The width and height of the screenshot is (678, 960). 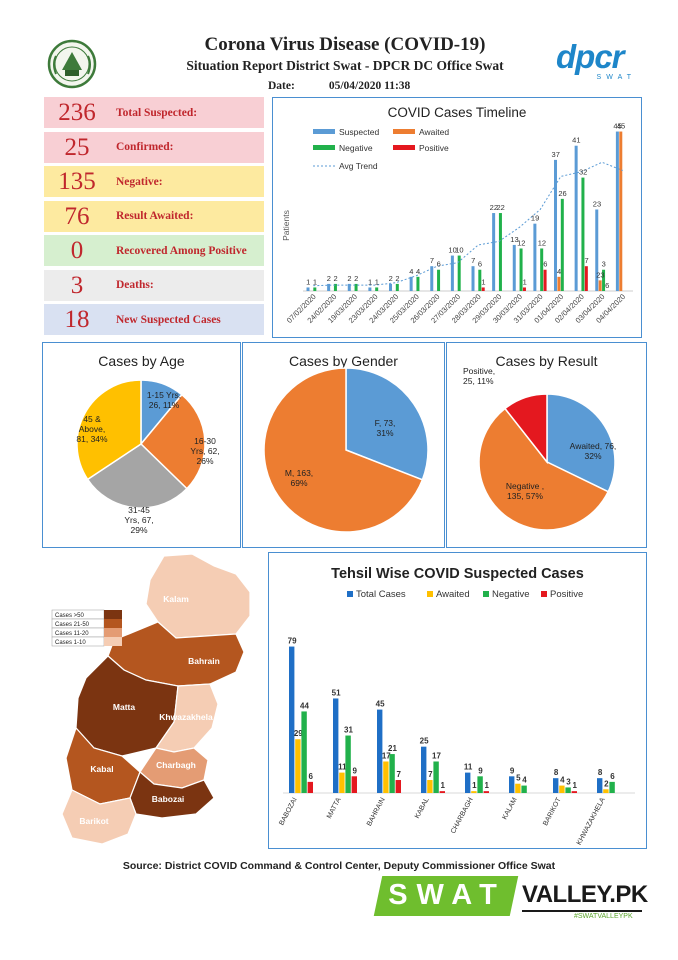 What do you see at coordinates (92, 429) in the screenshot?
I see `pie-slice-label: 45 & Above, 81, 34%` at bounding box center [92, 429].